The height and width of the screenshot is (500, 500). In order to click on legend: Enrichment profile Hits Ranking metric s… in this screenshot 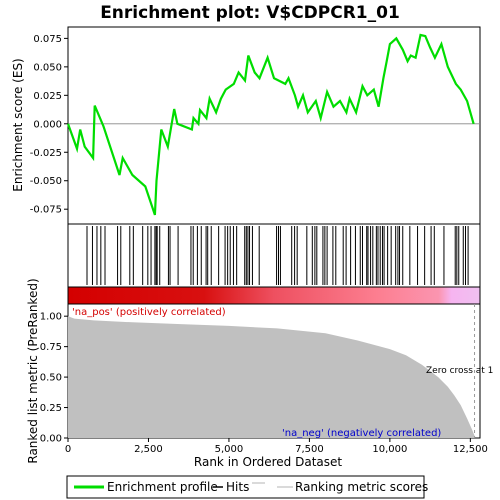, I will do `click(247, 487)`.